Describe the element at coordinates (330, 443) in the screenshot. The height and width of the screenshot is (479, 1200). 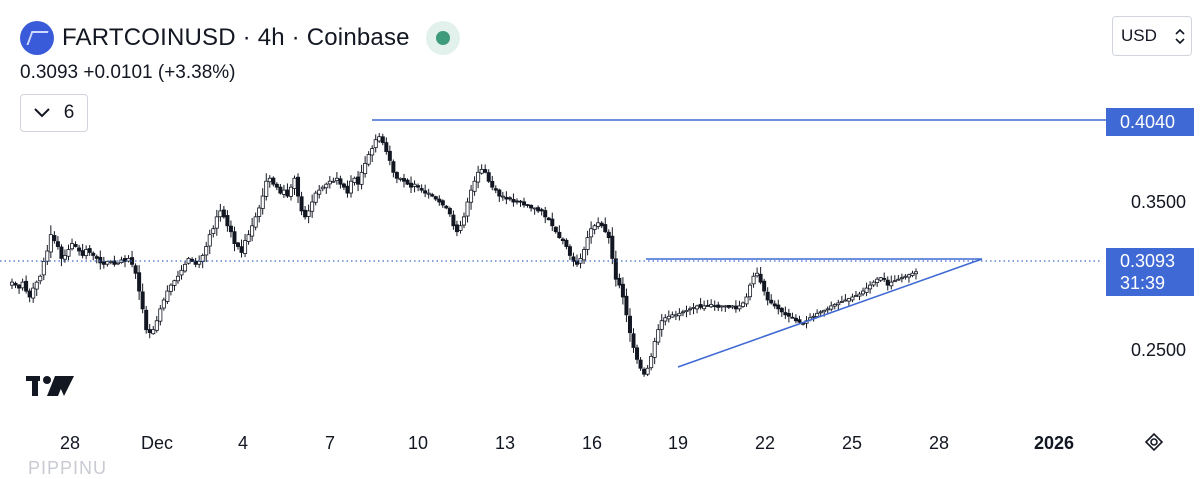
I see `x-tick-label: 7` at that location.